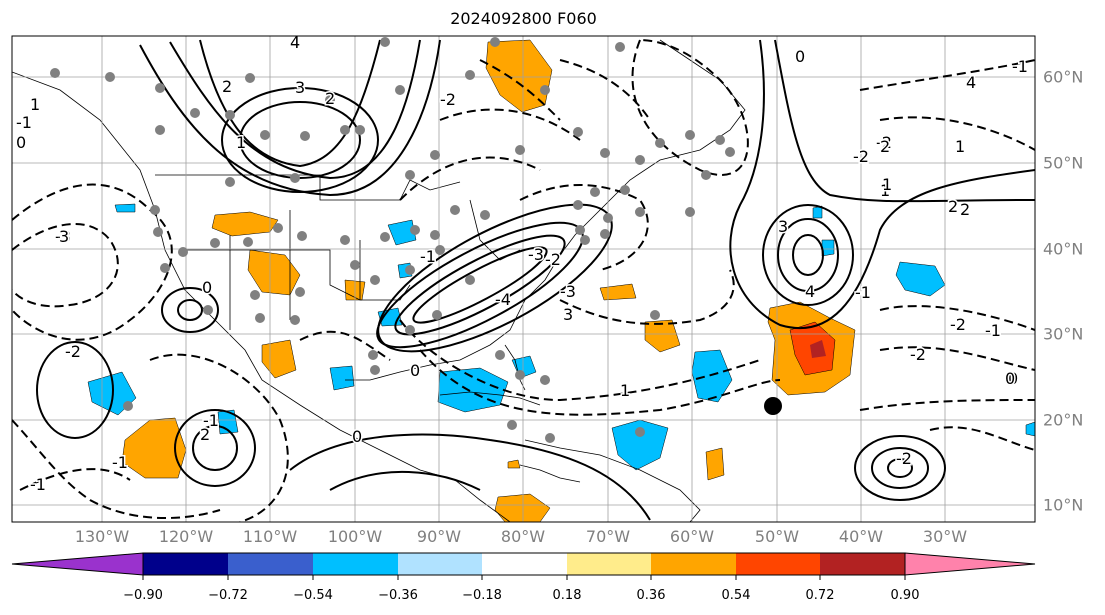  I want to click on lon-label: 60°W, so click(692, 536).